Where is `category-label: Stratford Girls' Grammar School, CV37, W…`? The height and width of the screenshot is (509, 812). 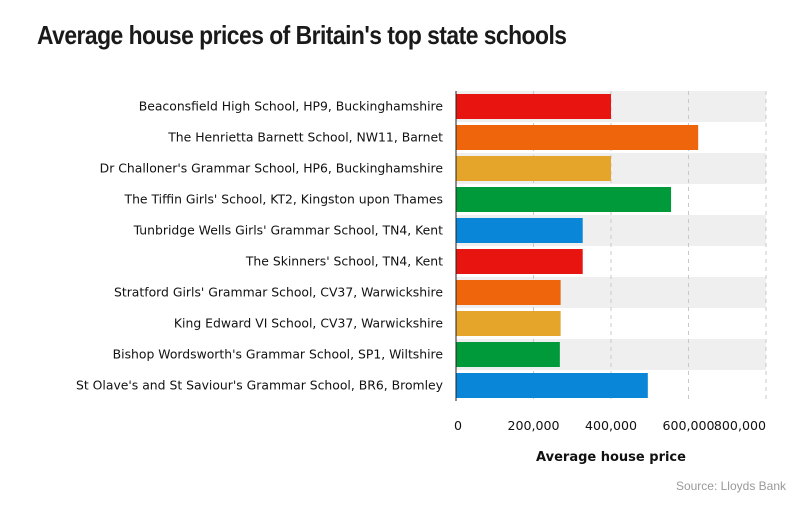
category-label: Stratford Girls' Grammar School, CV37, W… is located at coordinates (278, 292).